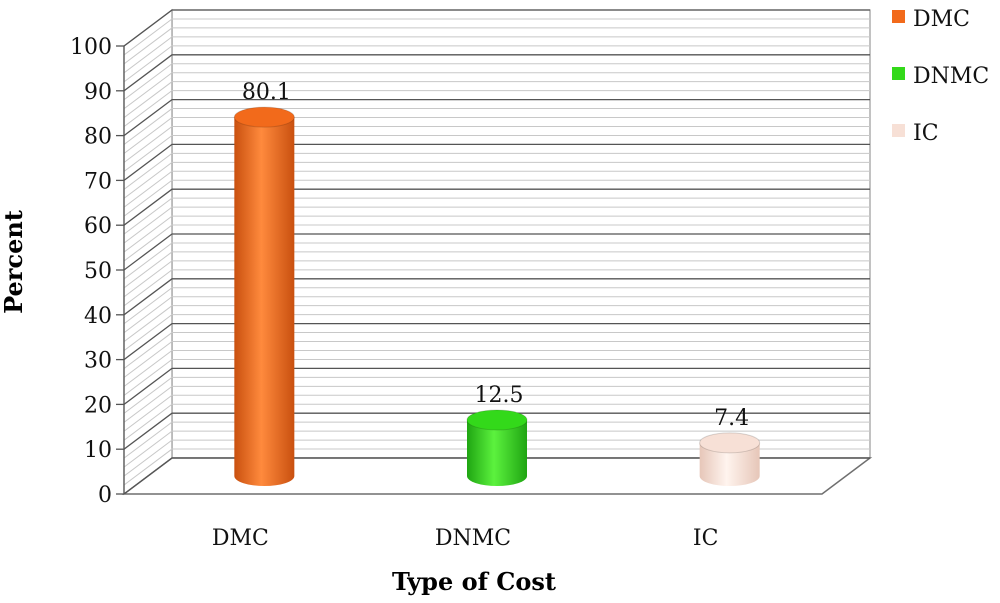 Image resolution: width=1000 pixels, height=603 pixels. Describe the element at coordinates (941, 19) in the screenshot. I see `legend-label: DMC` at that location.